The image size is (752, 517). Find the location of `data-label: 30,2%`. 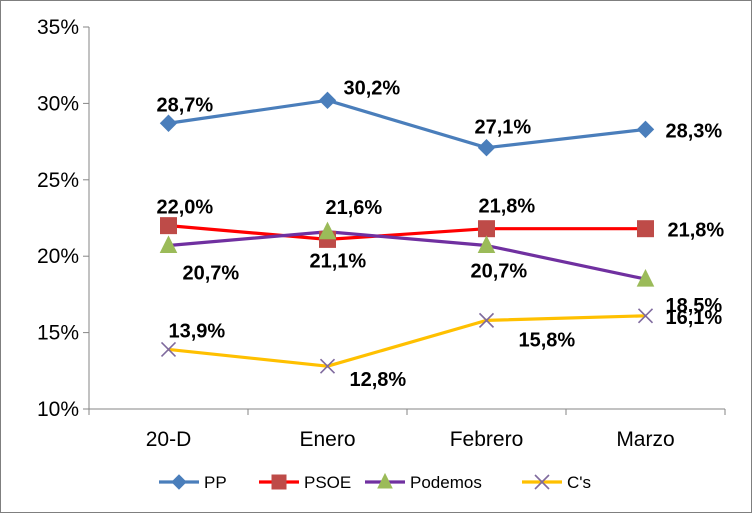

data-label: 30,2% is located at coordinates (372, 88).